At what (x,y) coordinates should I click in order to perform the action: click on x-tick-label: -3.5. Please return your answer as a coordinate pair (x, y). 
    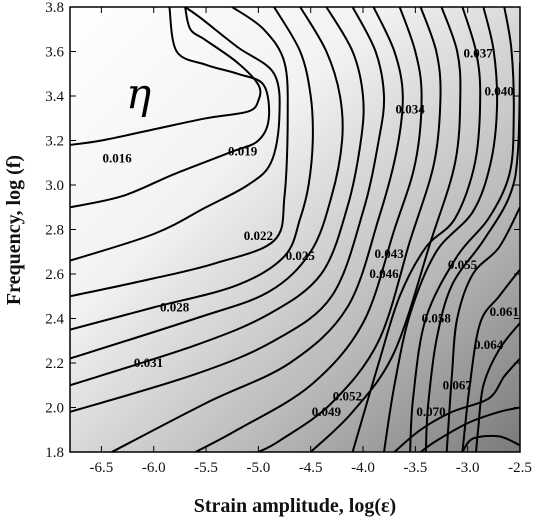
    Looking at the image, I should click on (415, 468).